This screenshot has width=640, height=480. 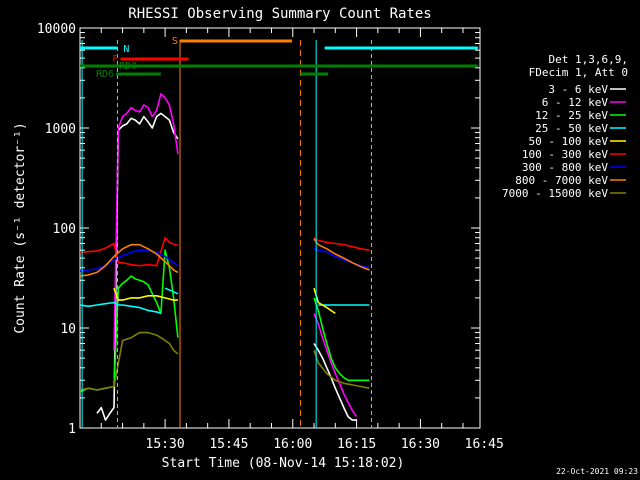 What do you see at coordinates (356, 444) in the screenshot?
I see `x-tick-label: 16:15` at bounding box center [356, 444].